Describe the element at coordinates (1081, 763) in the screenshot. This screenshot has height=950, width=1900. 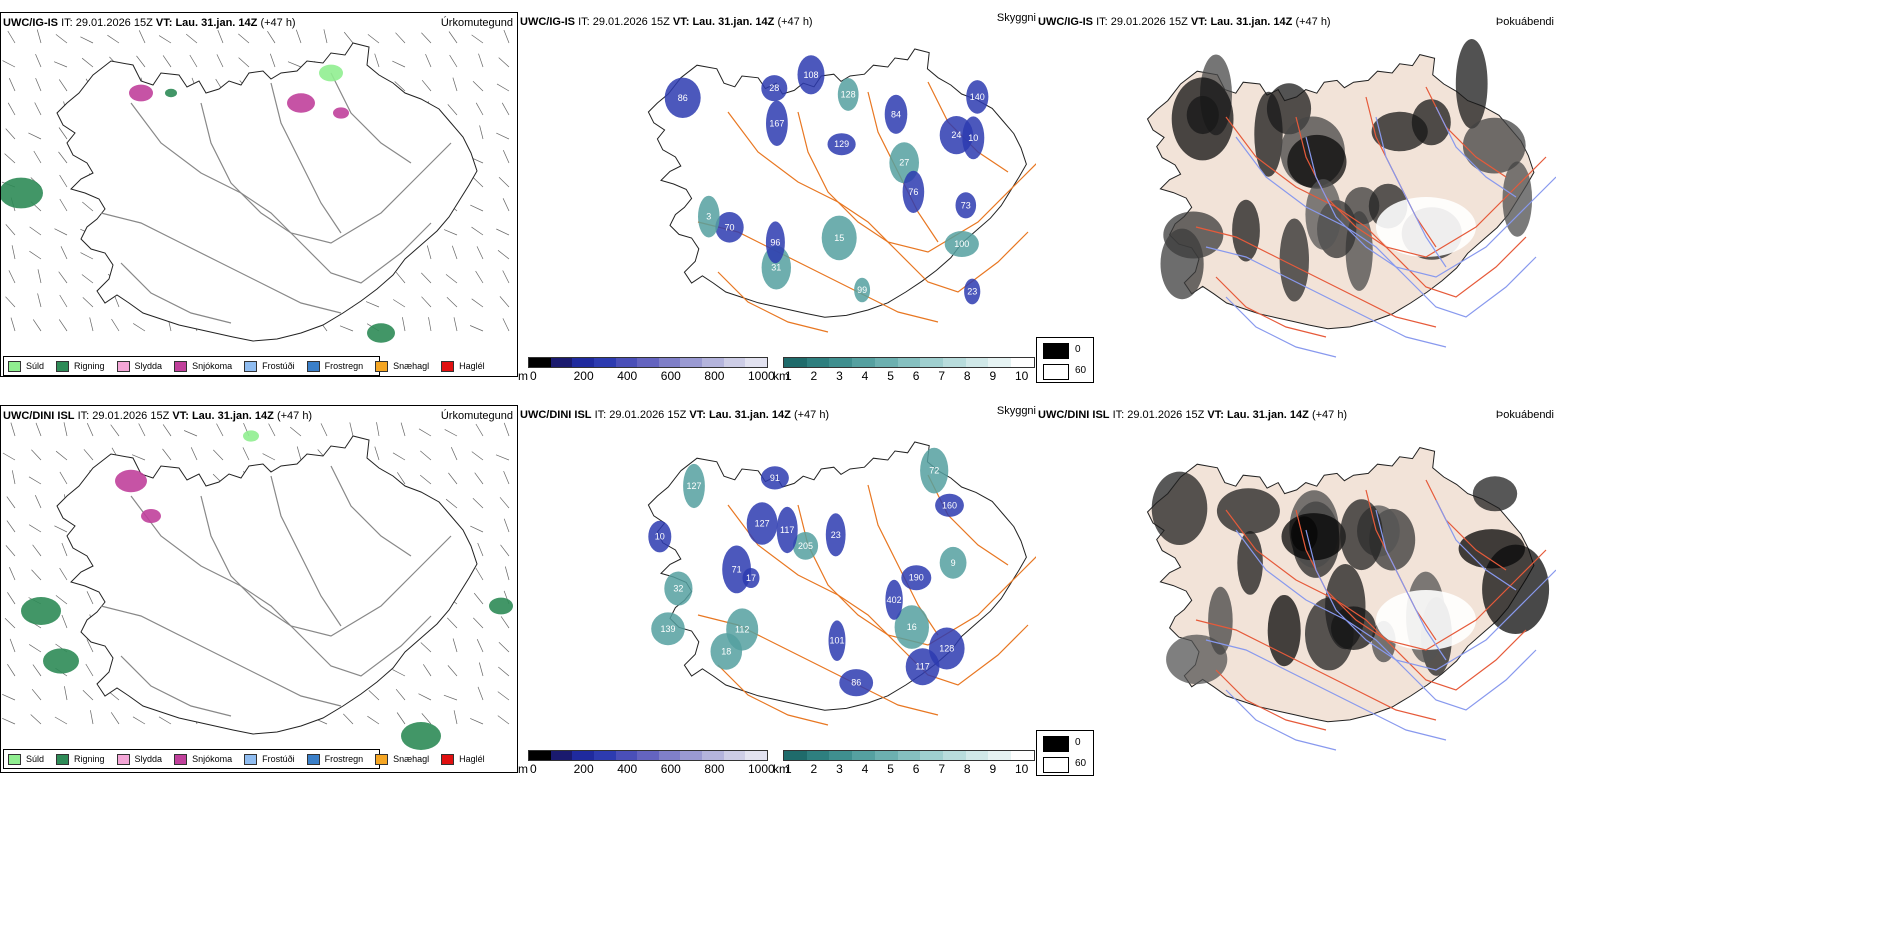
I see `fog-legend-label-1: 60` at that location.